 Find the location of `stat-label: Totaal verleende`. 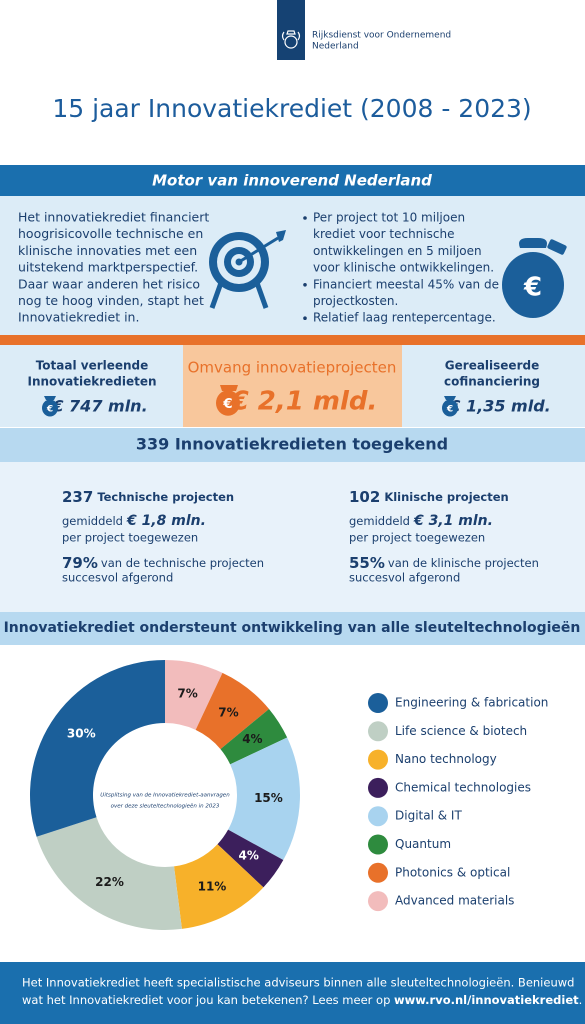

stat-label: Totaal verleende is located at coordinates (92, 366).